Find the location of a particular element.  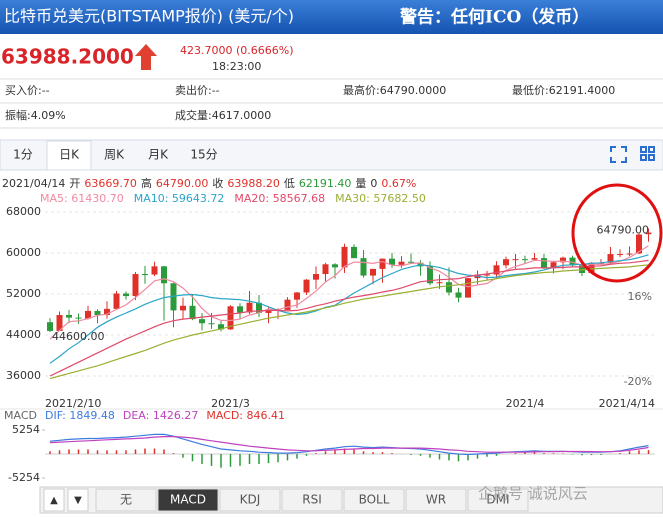

info-cell: 买入价:-- is located at coordinates (27, 90).